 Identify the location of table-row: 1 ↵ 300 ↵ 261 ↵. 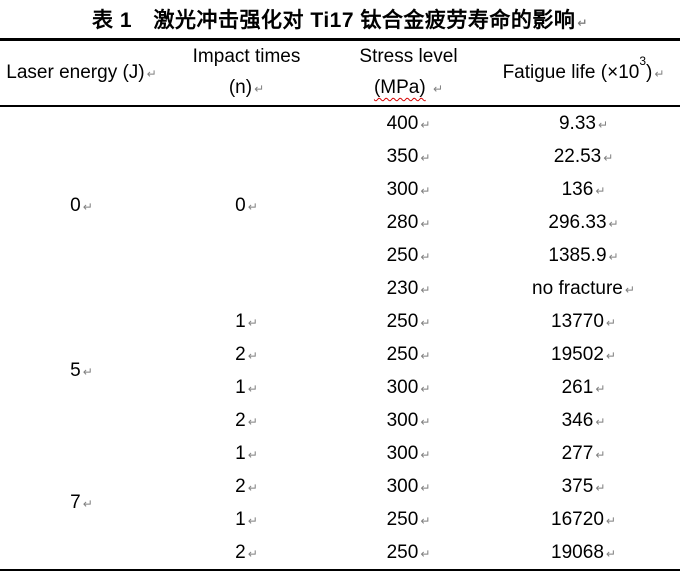
(340, 387).